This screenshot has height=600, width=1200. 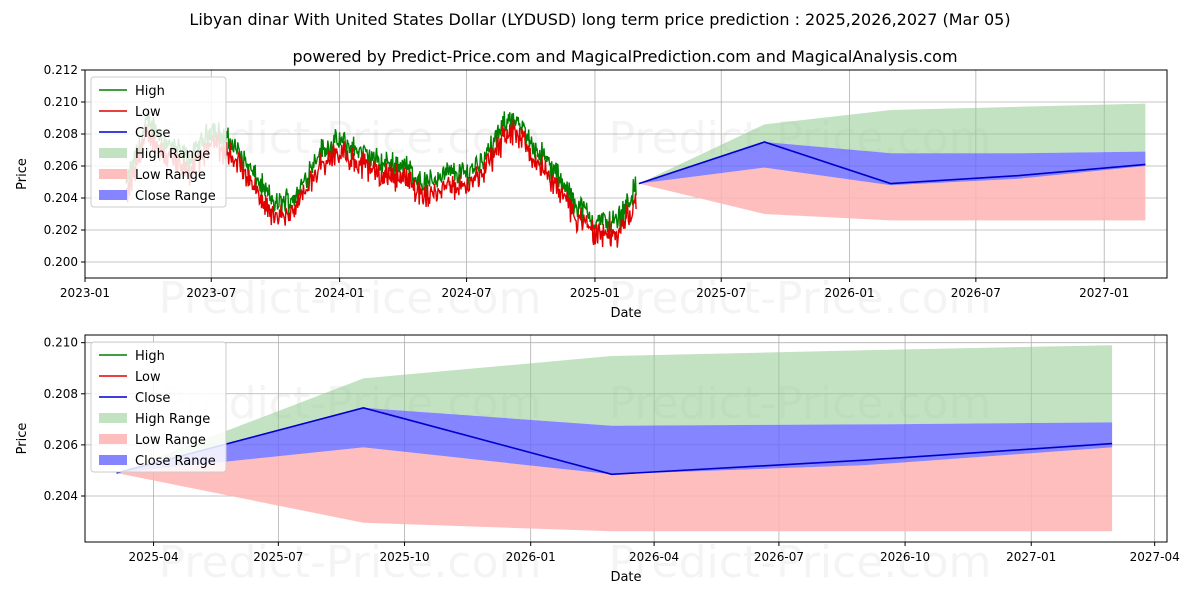 What do you see at coordinates (595, 293) in the screenshot?
I see `x-tick-label: 2025-01` at bounding box center [595, 293].